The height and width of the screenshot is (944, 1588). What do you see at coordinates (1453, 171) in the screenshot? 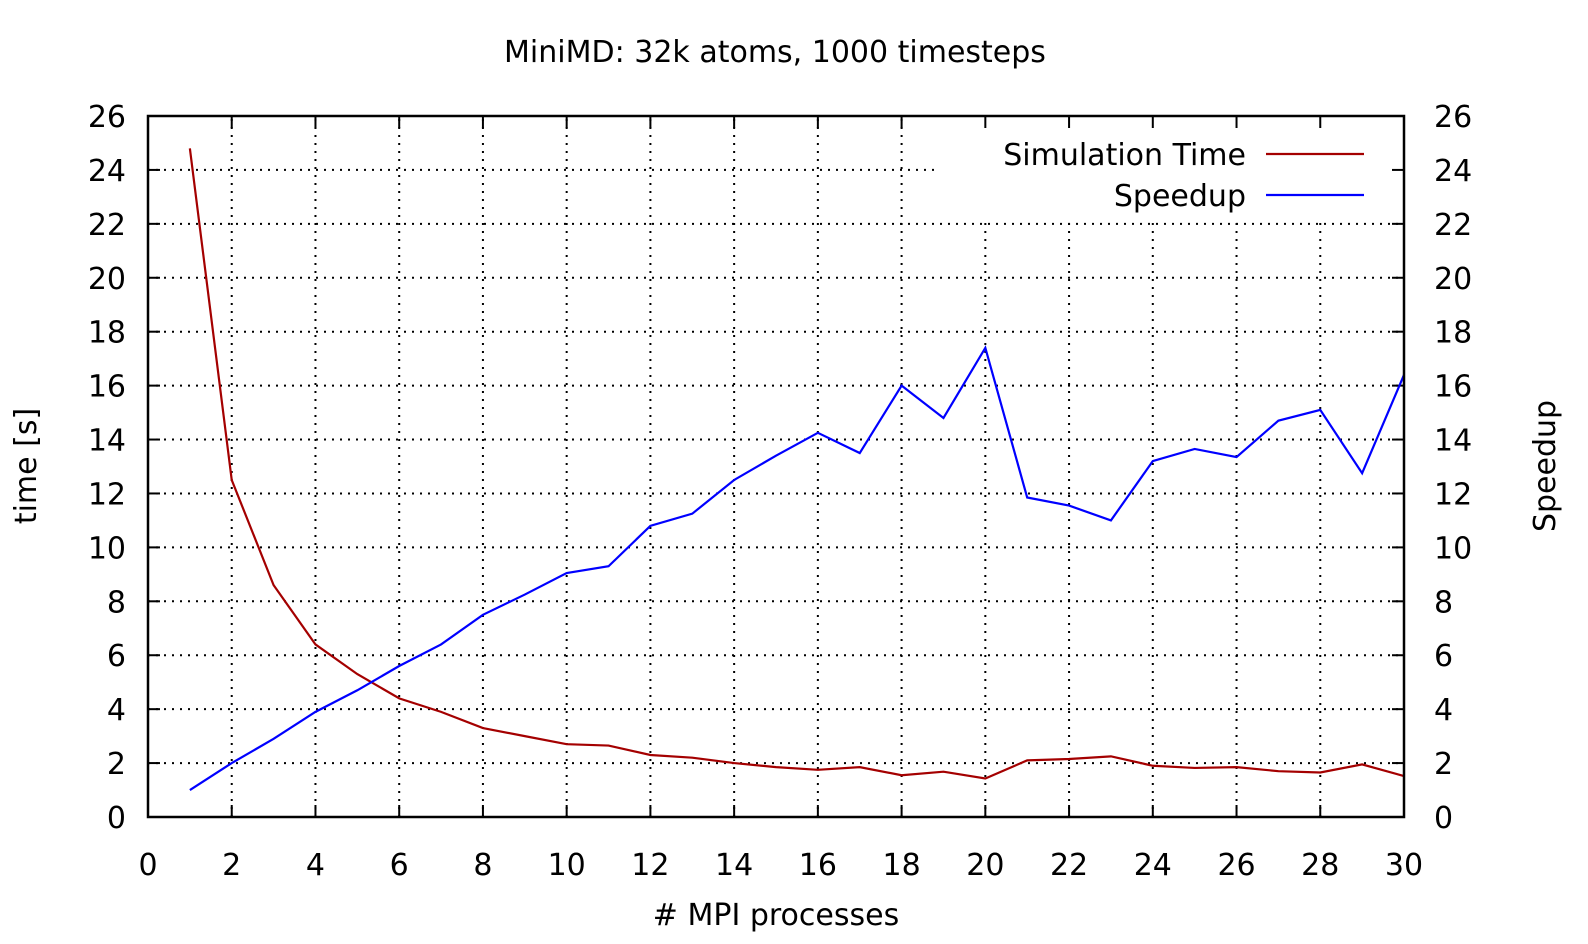
I see `y2-tick-label: 24` at bounding box center [1453, 171].